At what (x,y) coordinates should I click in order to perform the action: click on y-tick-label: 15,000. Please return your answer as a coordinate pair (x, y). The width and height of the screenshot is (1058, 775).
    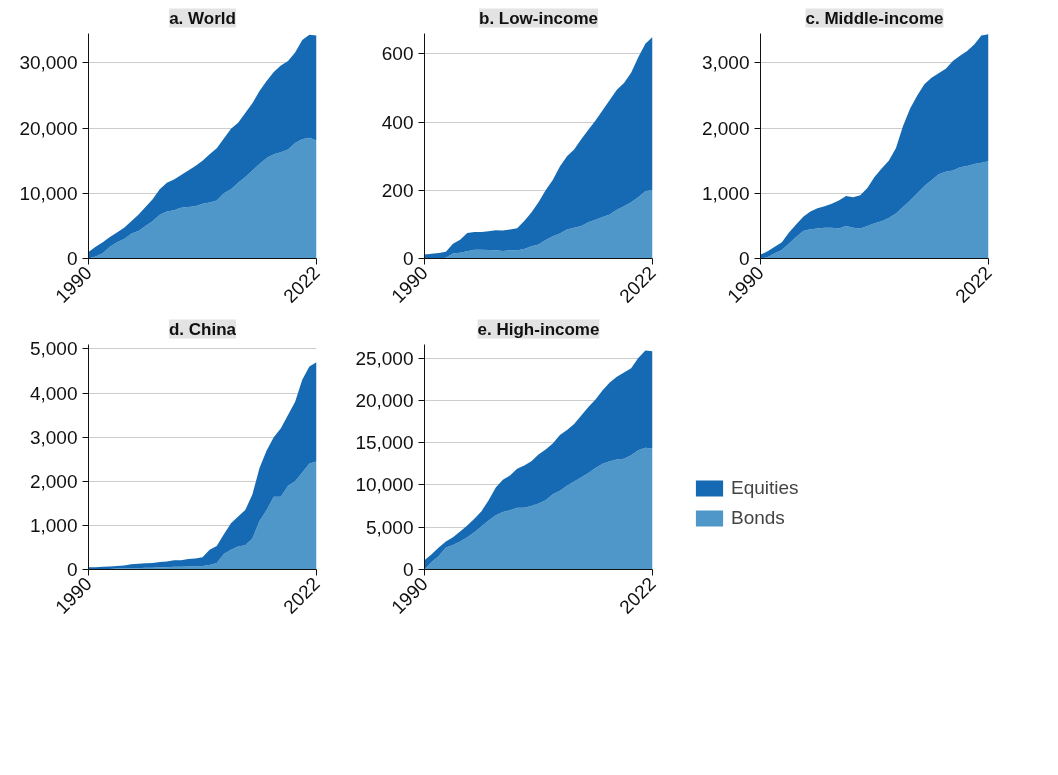
    Looking at the image, I should click on (384, 443).